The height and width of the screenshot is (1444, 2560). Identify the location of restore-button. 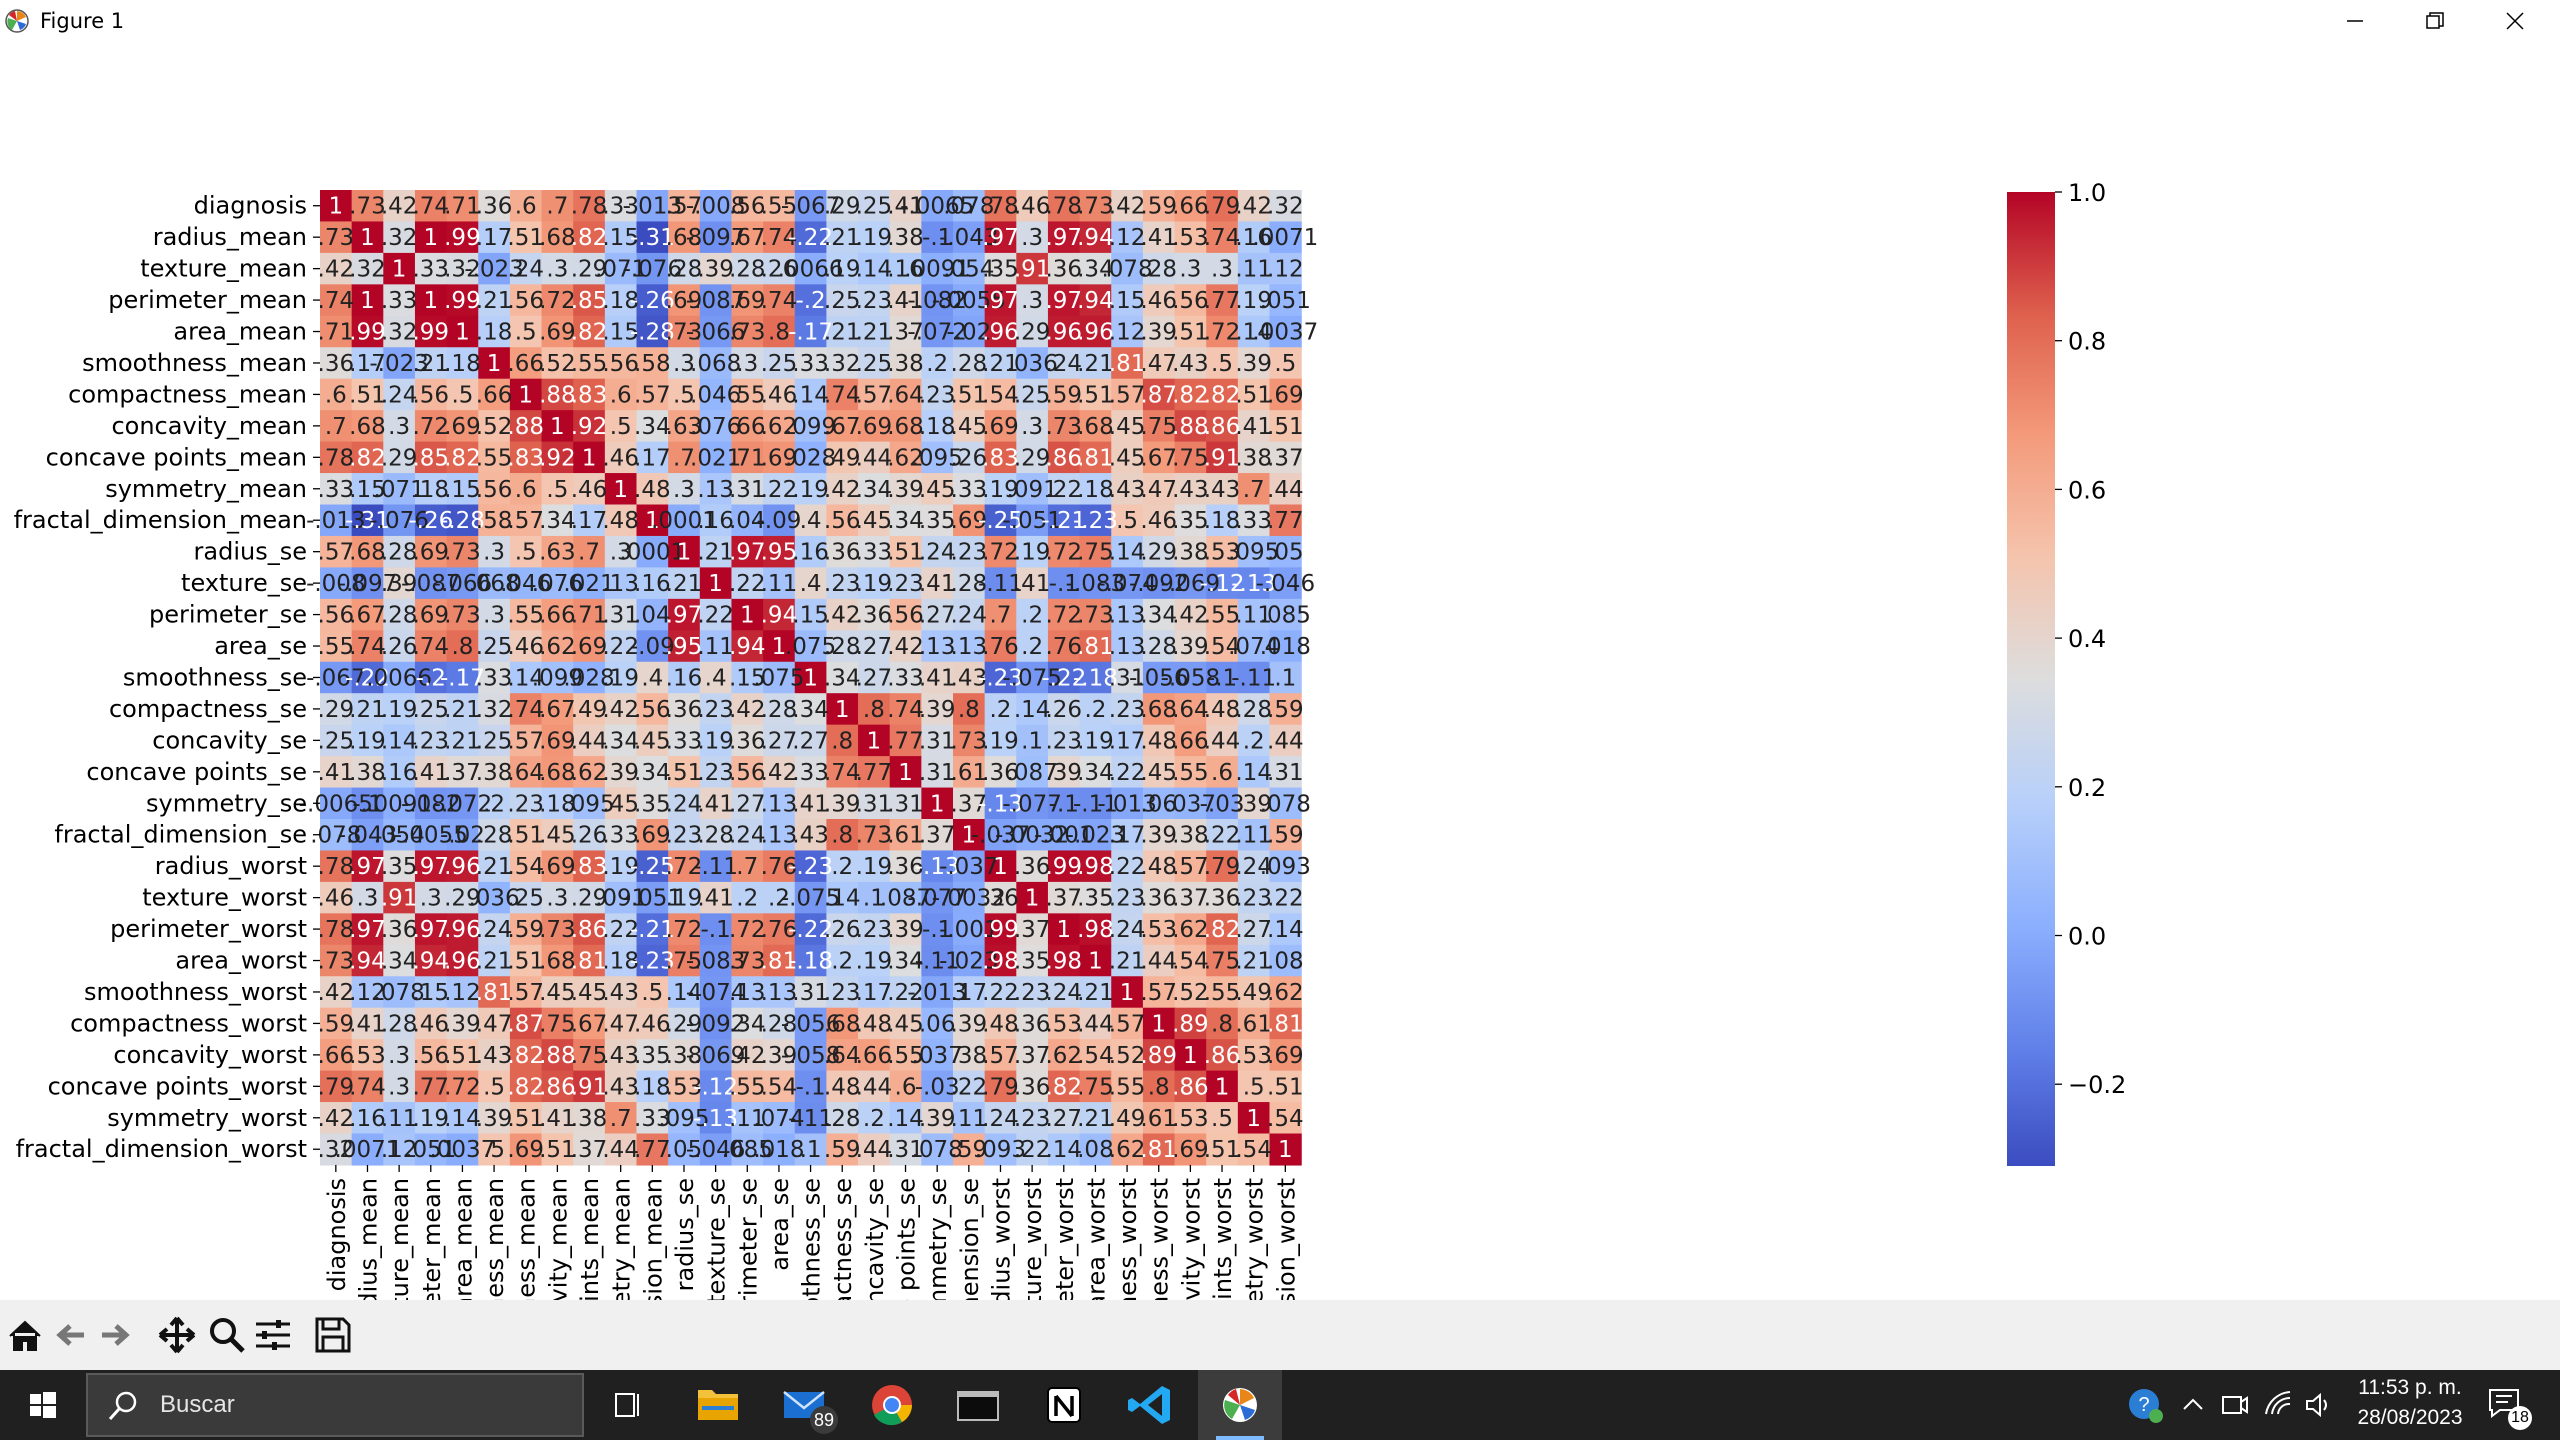
(2436, 21).